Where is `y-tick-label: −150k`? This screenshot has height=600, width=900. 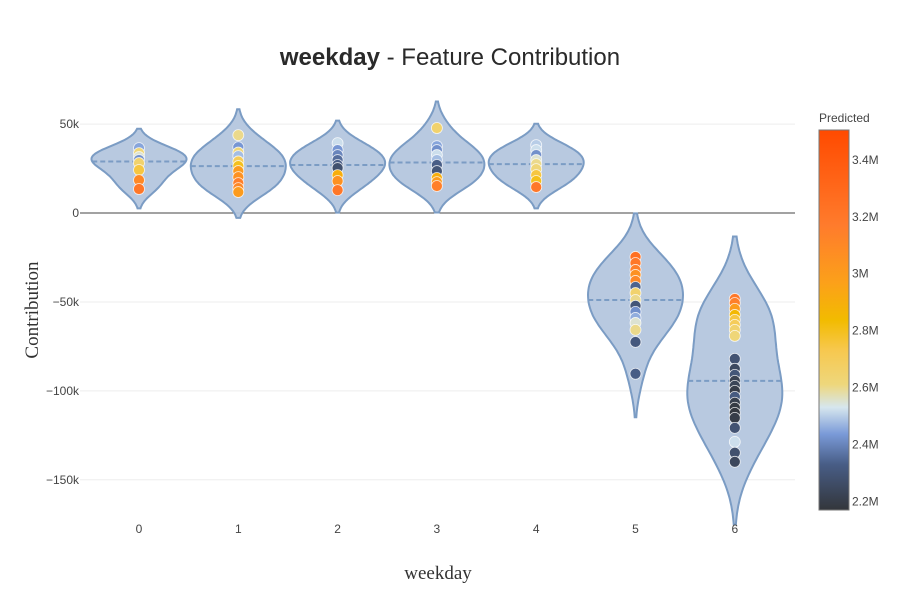 y-tick-label: −150k is located at coordinates (63, 480).